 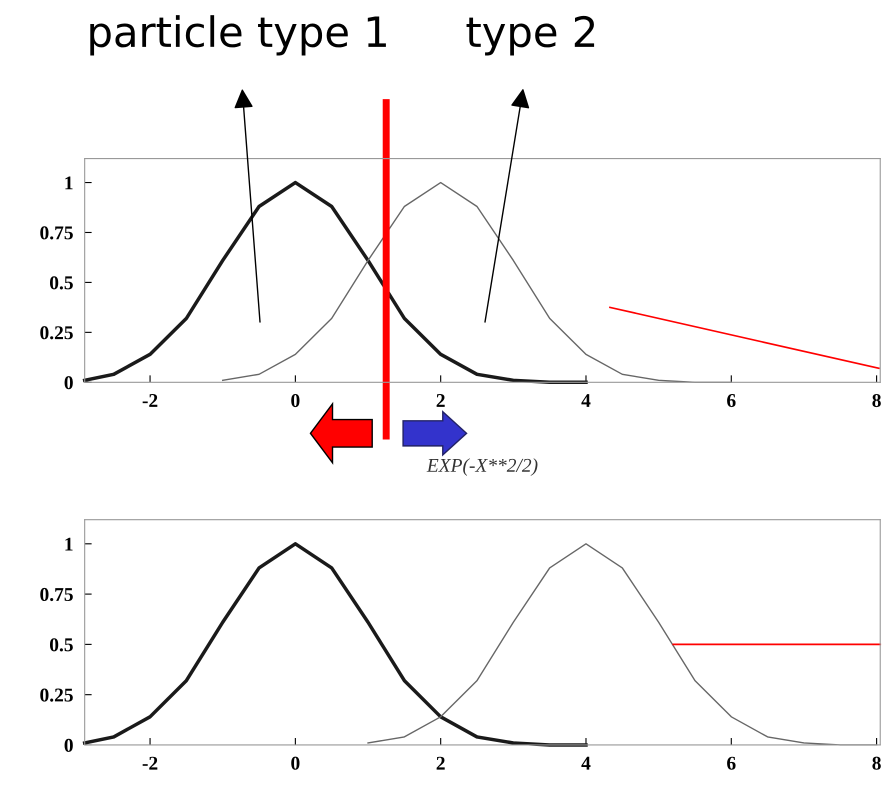 What do you see at coordinates (530, 36) in the screenshot?
I see `text: type 2` at bounding box center [530, 36].